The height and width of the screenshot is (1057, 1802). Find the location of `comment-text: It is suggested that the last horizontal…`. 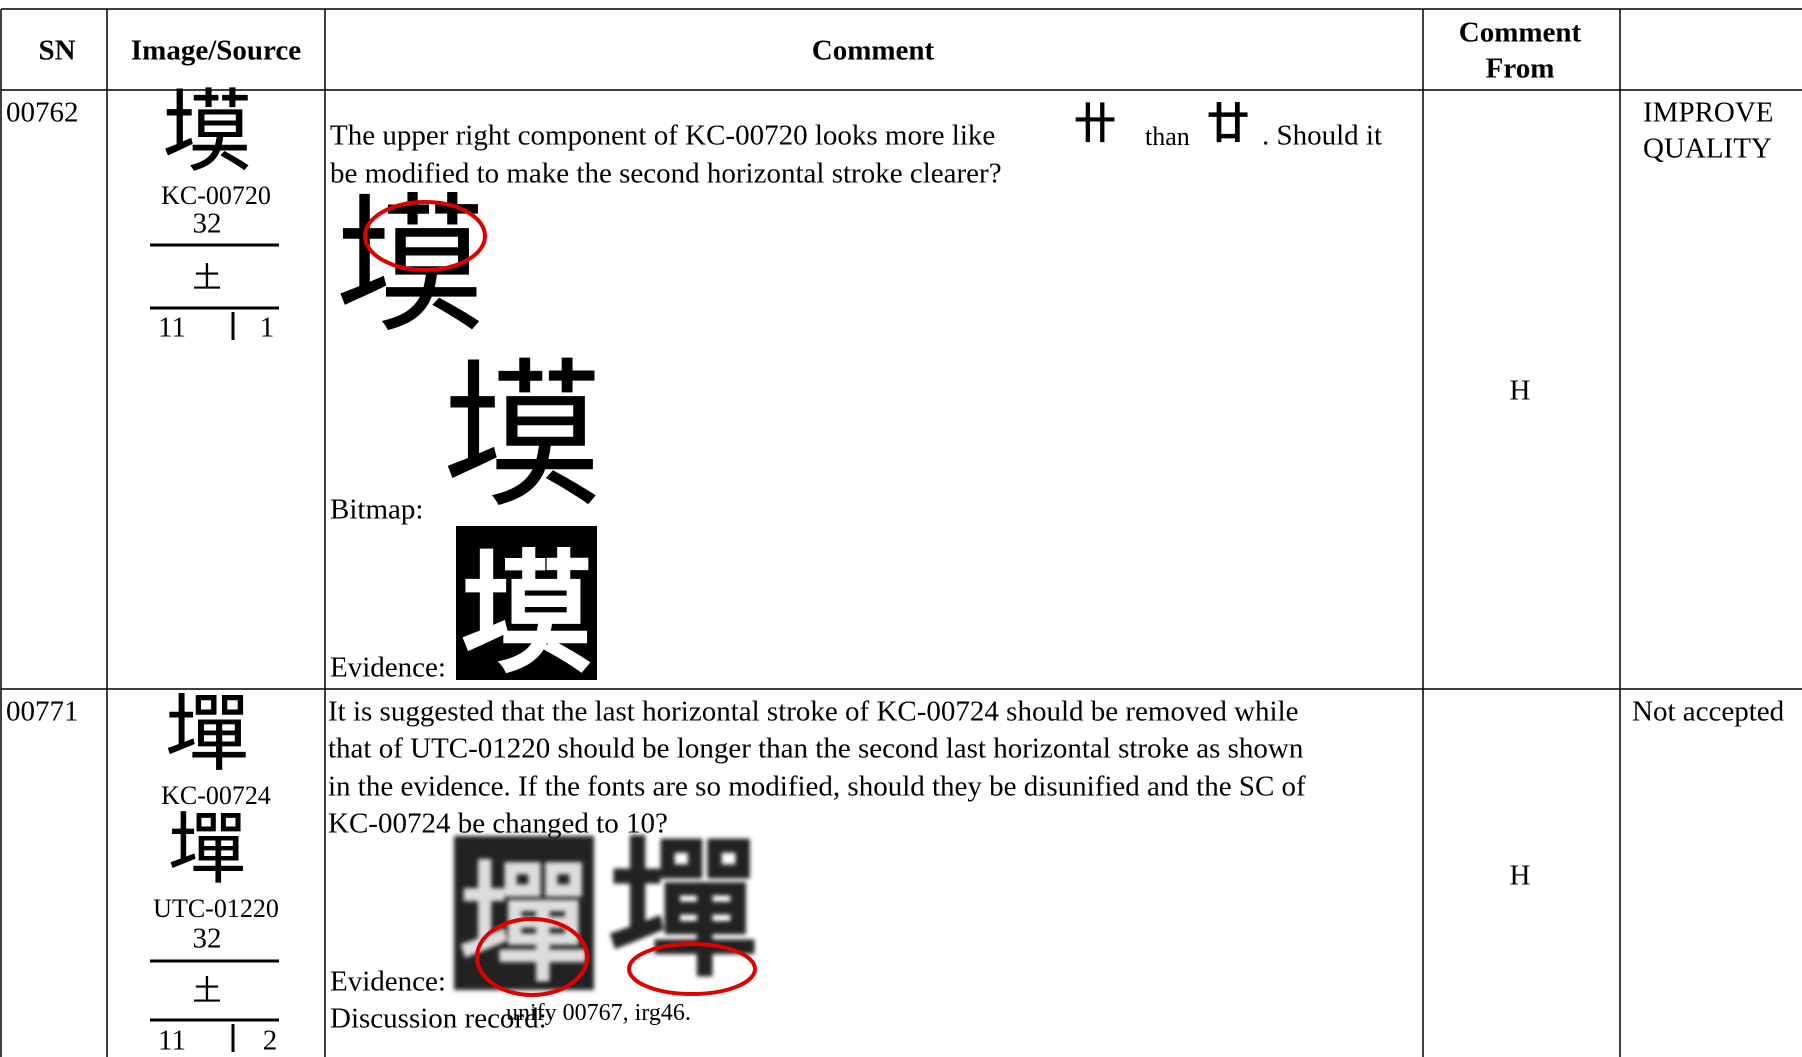

comment-text: It is suggested that the last horizontal… is located at coordinates (813, 711).